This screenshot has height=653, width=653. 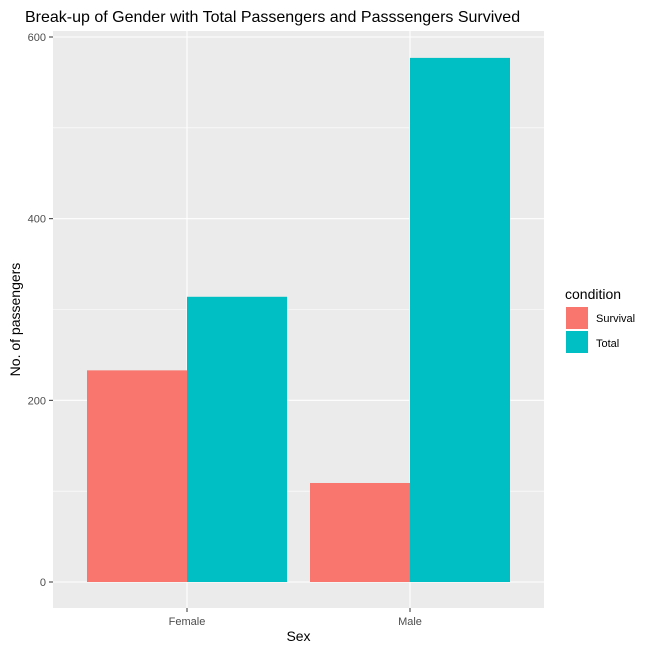 What do you see at coordinates (137, 476) in the screenshot?
I see `bar-survival-female` at bounding box center [137, 476].